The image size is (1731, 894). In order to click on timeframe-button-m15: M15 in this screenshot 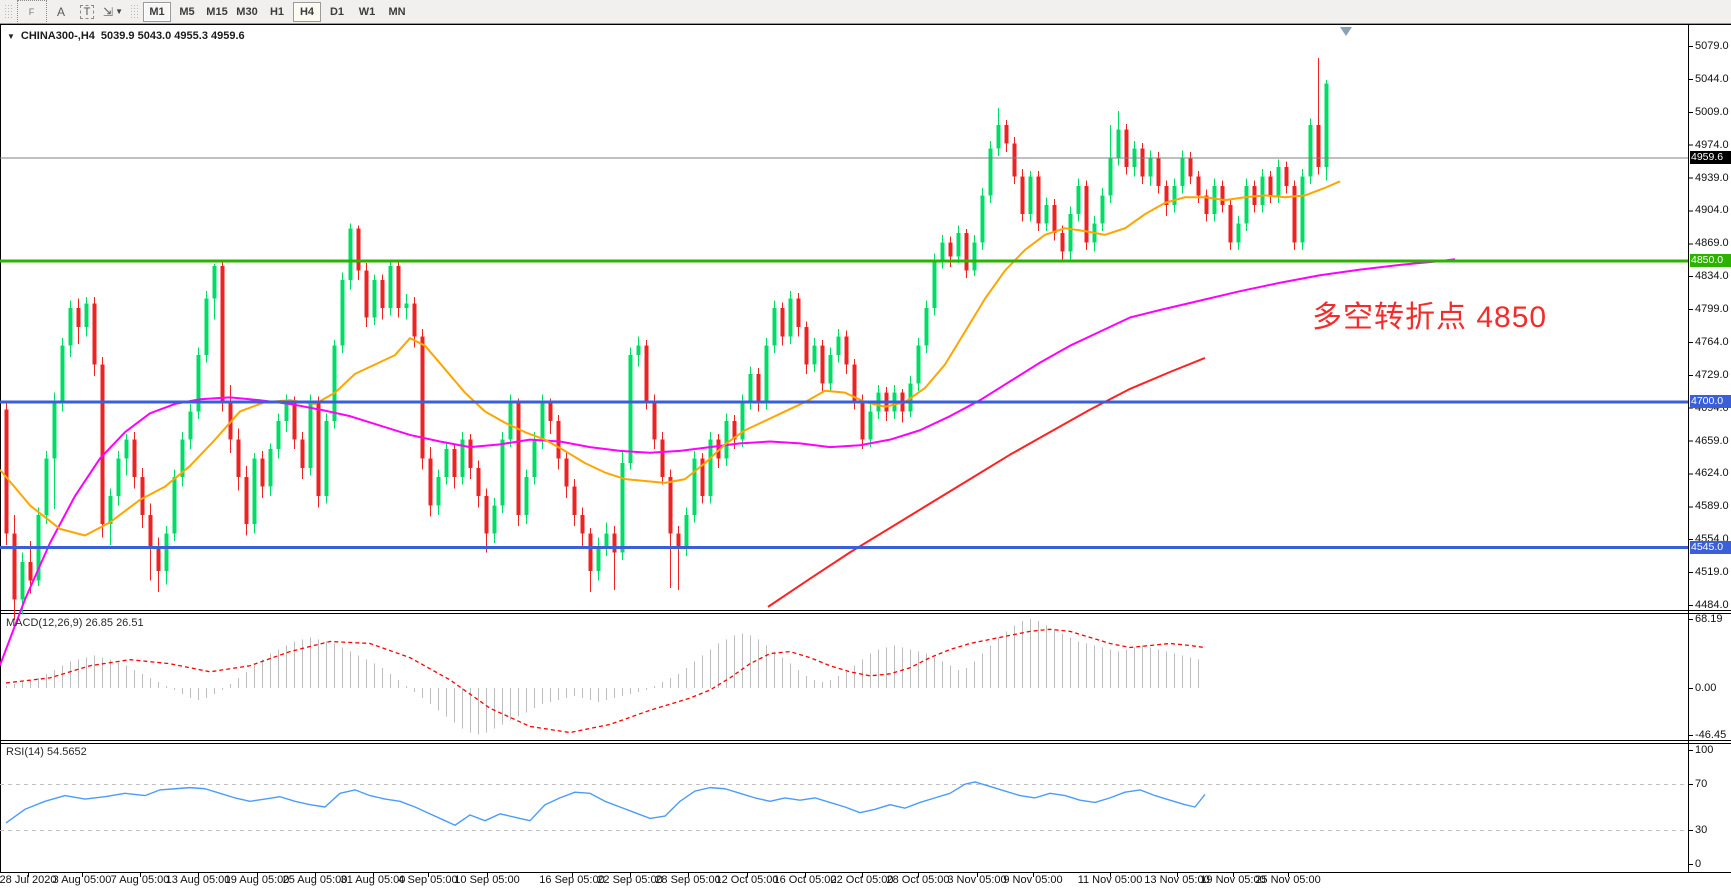, I will do `click(217, 11)`.